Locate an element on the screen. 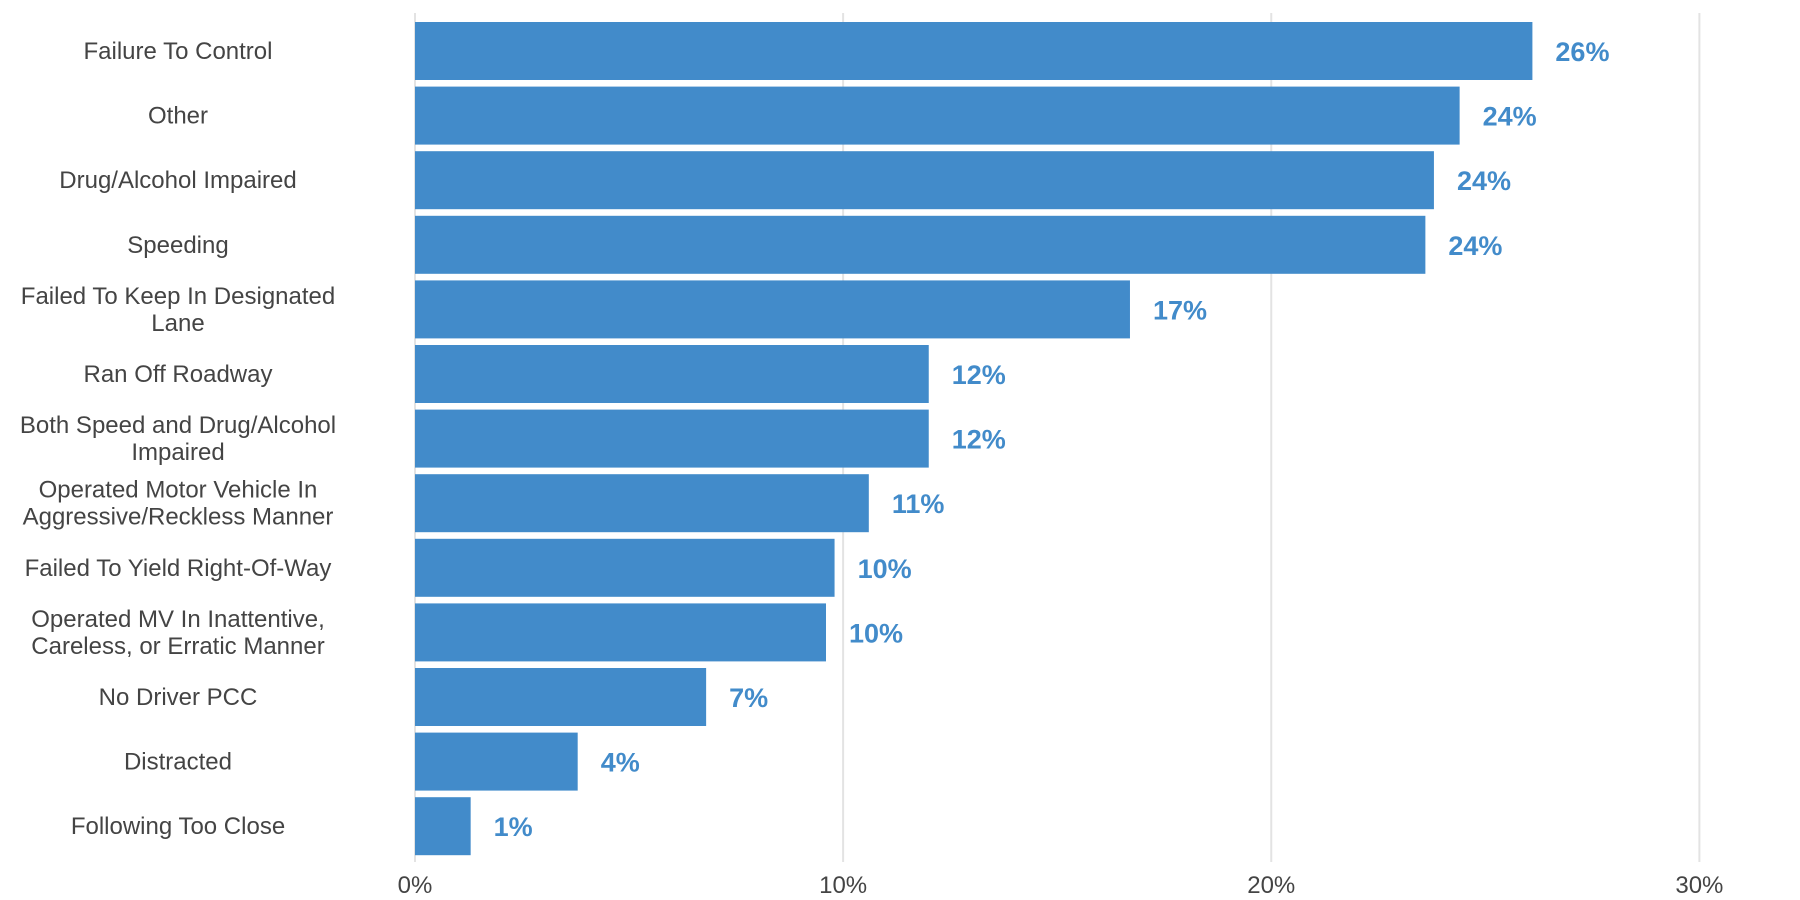  value-label-7: 11% is located at coordinates (918, 504).